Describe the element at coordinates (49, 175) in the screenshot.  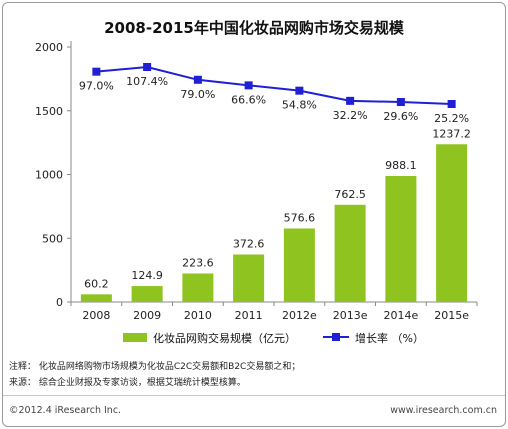
I see `y-tick-label: 1000` at that location.